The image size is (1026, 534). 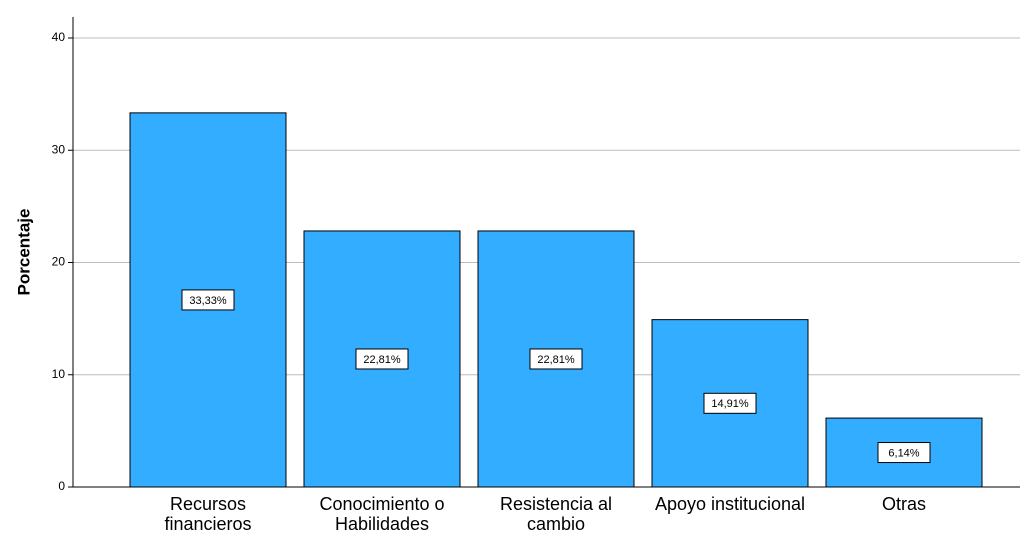 I want to click on value-label: 33,33%, so click(x=208, y=301).